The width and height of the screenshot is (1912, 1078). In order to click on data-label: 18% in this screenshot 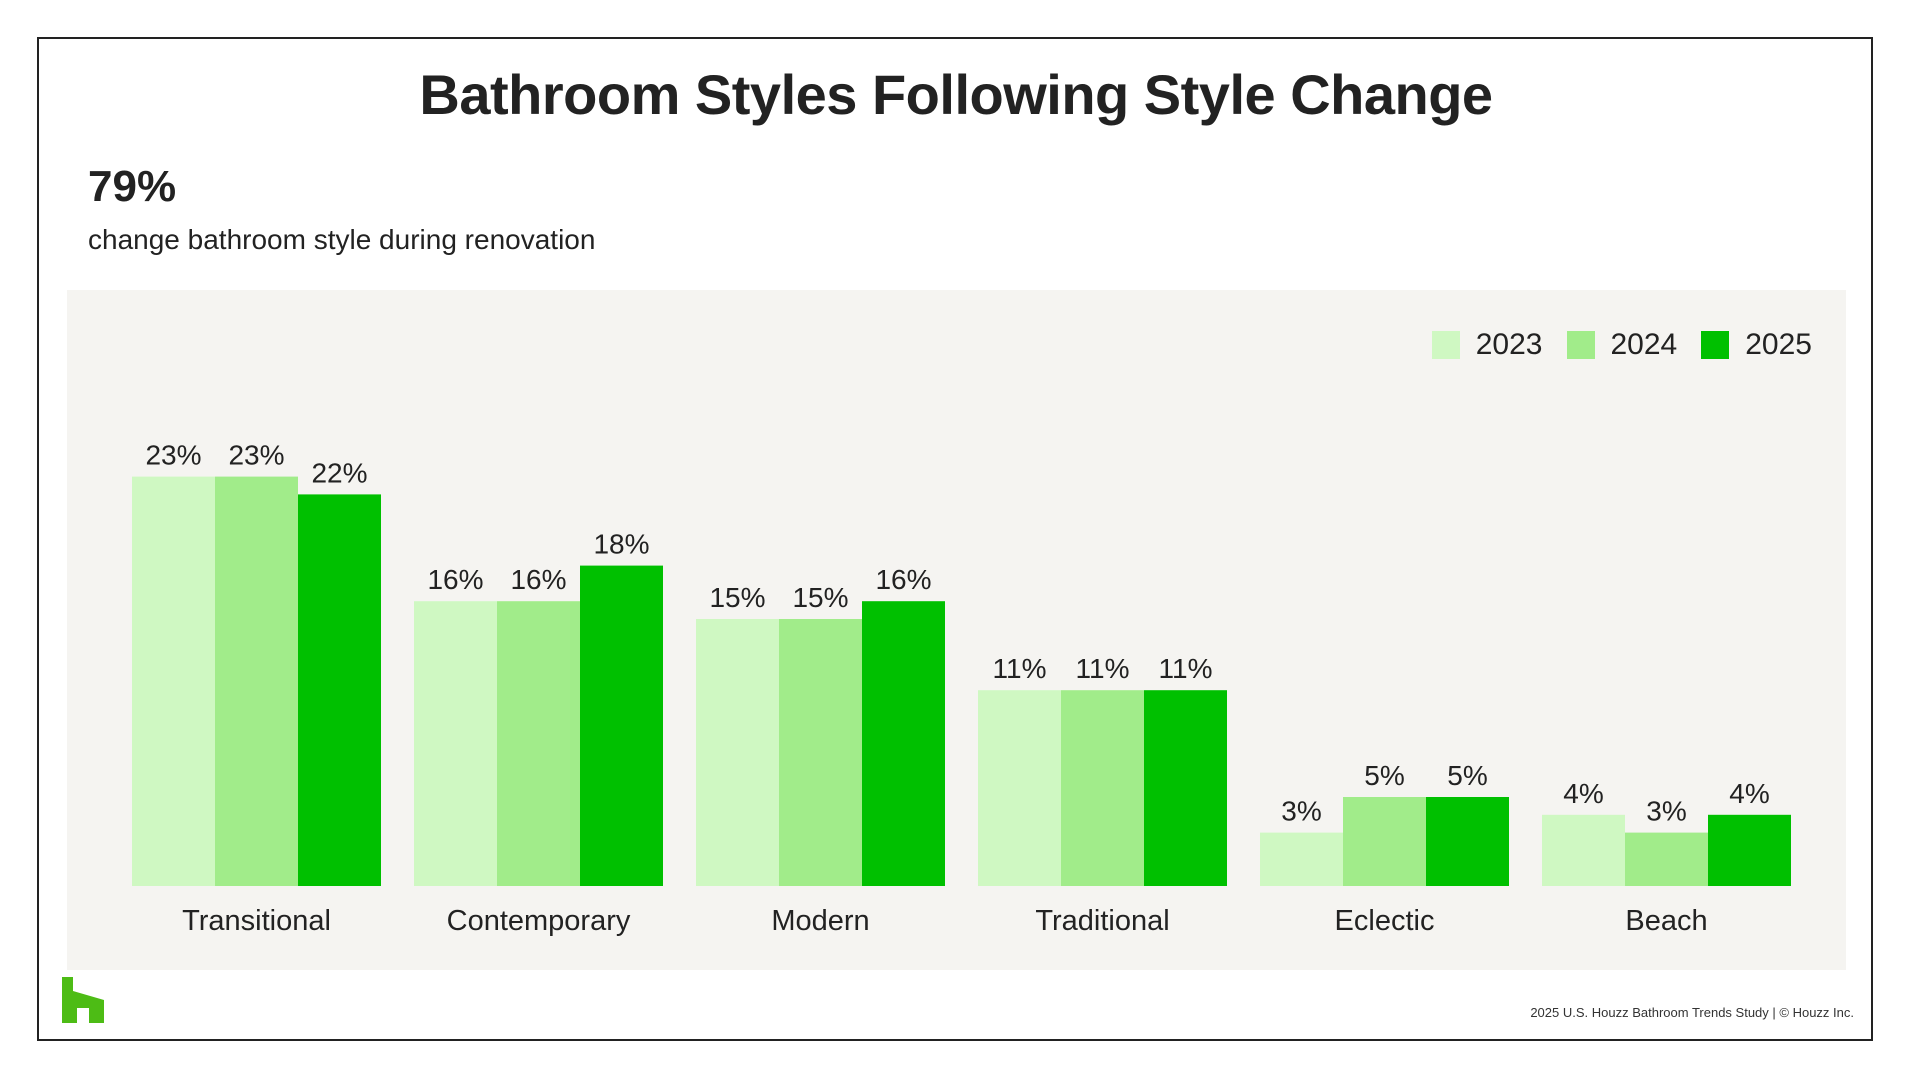, I will do `click(621, 544)`.